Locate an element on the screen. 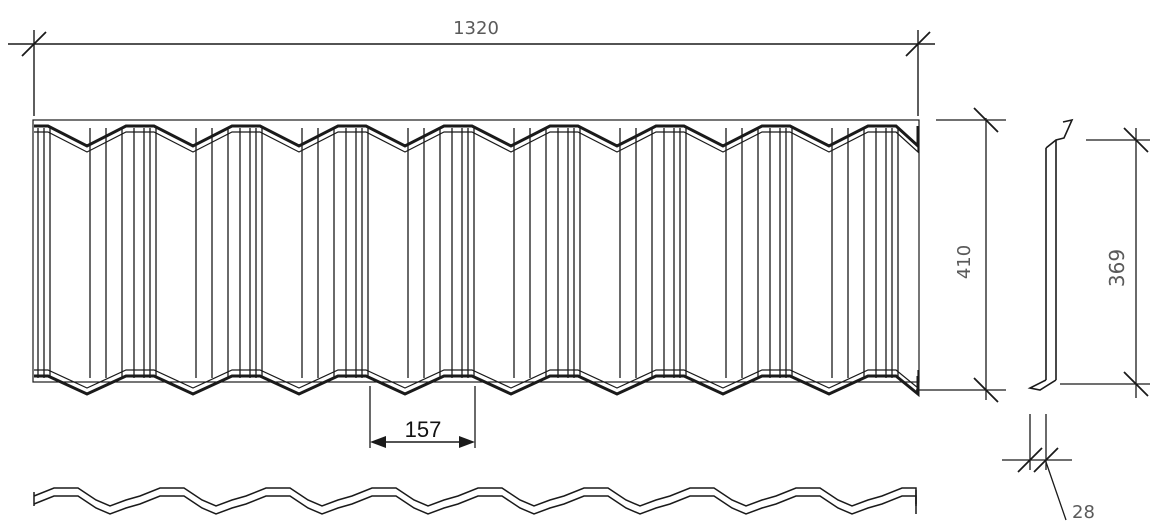 Image resolution: width=1156 pixels, height=524 pixels. side-height-label: 369 is located at coordinates (1117, 268).